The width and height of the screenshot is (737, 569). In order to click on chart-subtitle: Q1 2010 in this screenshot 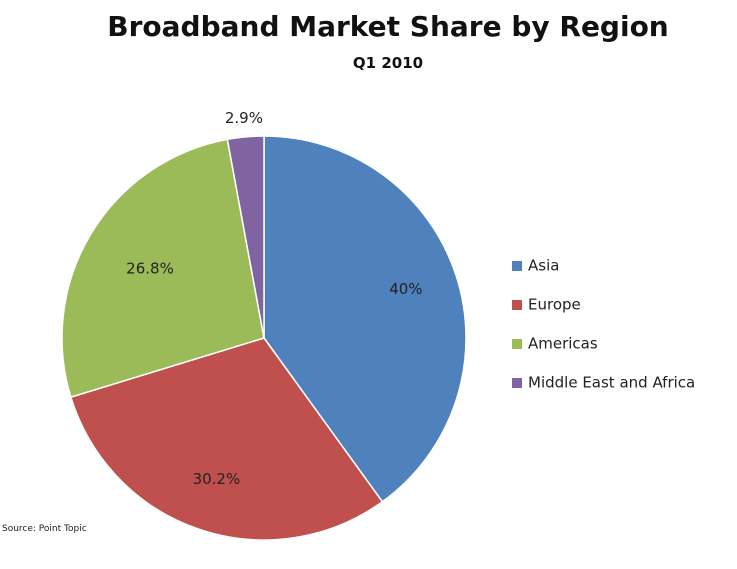, I will do `click(388, 63)`.